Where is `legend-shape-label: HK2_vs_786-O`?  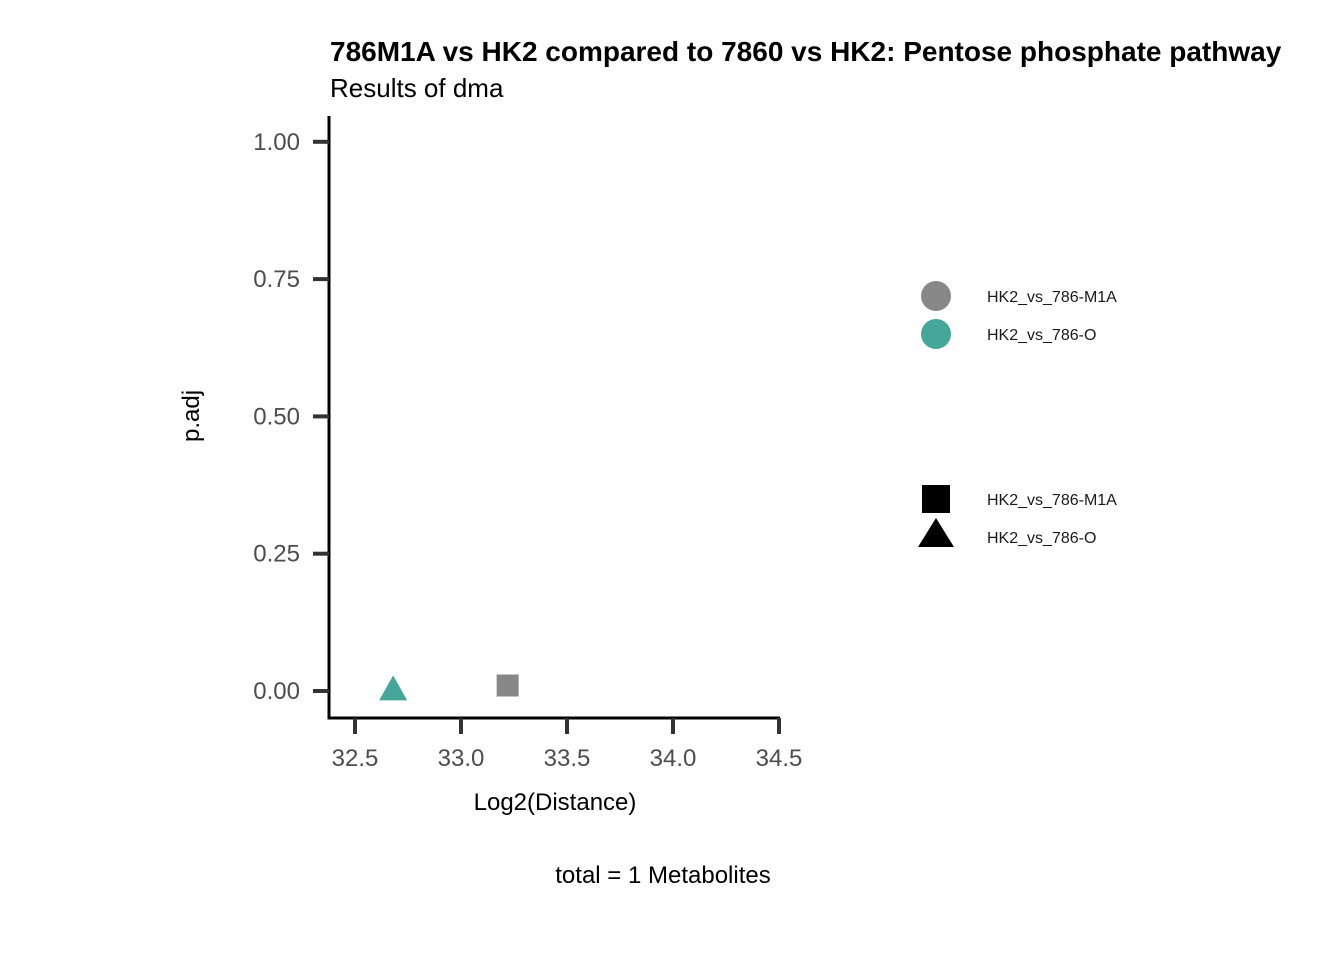 legend-shape-label: HK2_vs_786-O is located at coordinates (1041, 538).